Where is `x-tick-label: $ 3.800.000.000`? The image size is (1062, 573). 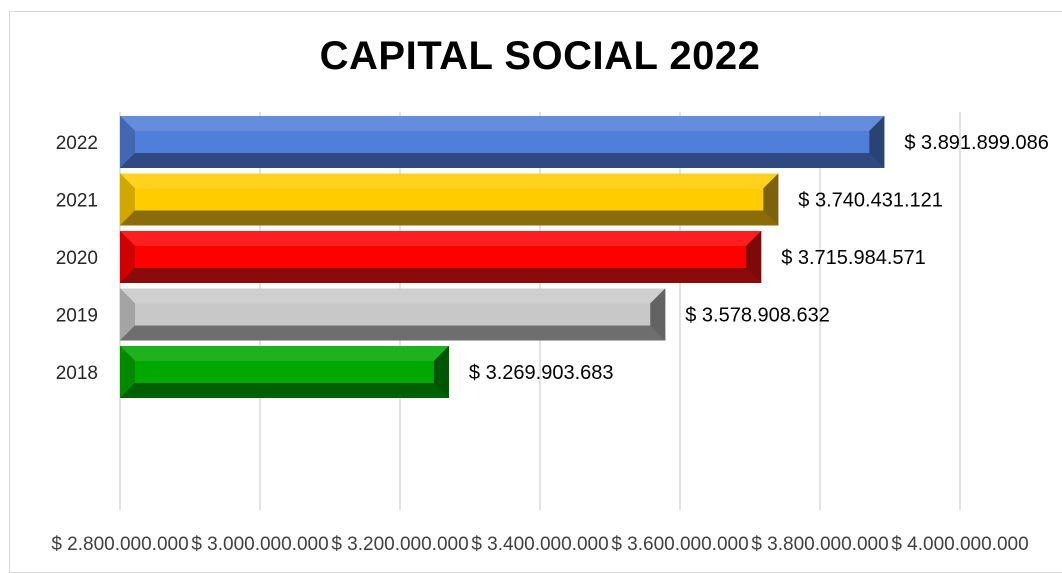
x-tick-label: $ 3.800.000.000 is located at coordinates (819, 544).